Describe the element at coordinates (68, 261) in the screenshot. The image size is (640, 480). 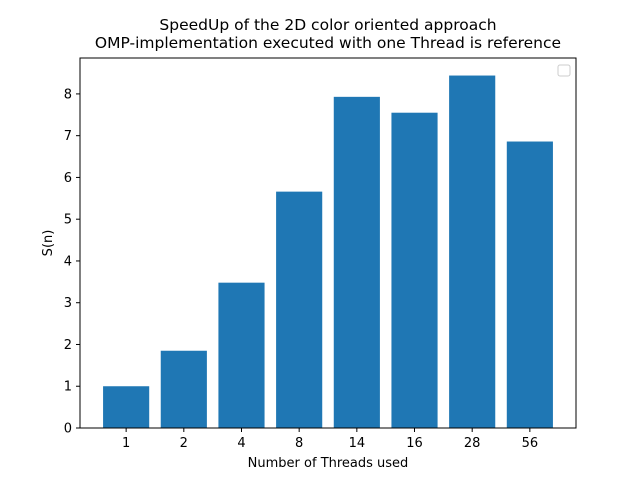
I see `y-tick-label: 4` at that location.